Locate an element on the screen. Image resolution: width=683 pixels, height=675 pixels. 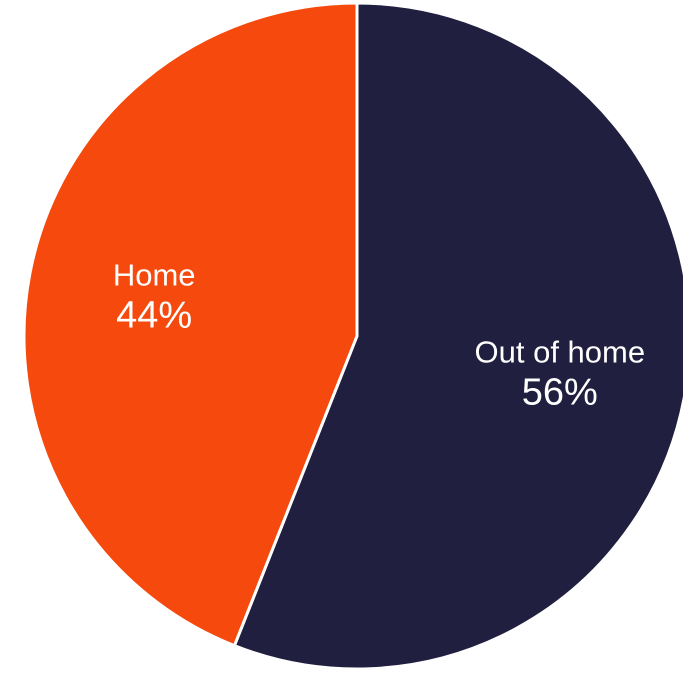
pie-label-value-home: 44% is located at coordinates (154, 315).